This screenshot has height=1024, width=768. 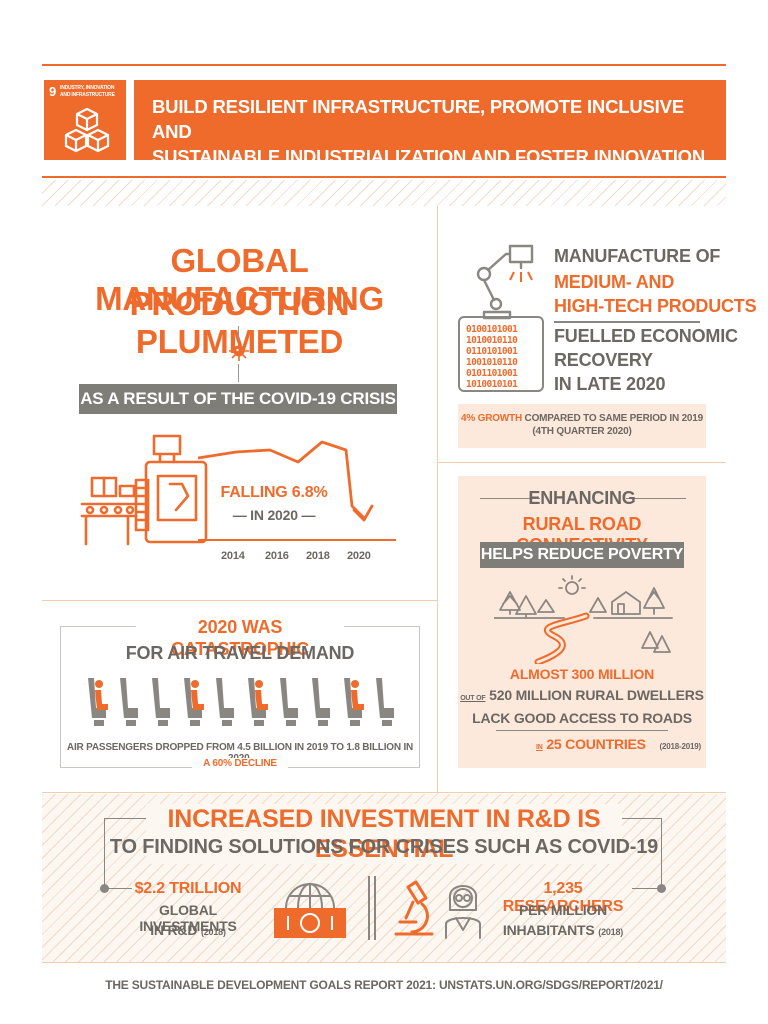 I want to click on header-top-rule, so click(x=384, y=65).